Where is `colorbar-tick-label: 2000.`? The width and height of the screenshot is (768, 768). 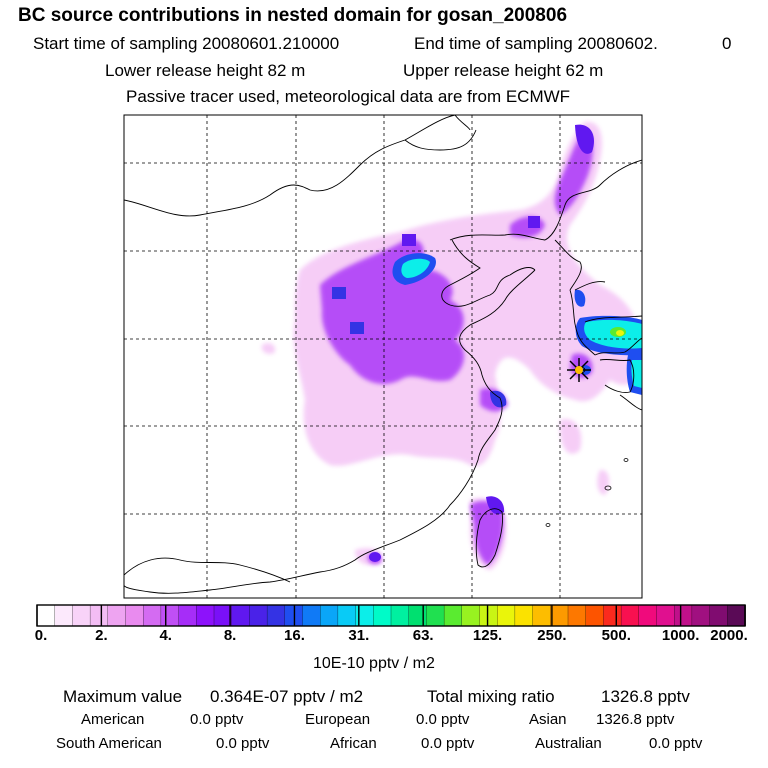
colorbar-tick-label: 2000. is located at coordinates (729, 635).